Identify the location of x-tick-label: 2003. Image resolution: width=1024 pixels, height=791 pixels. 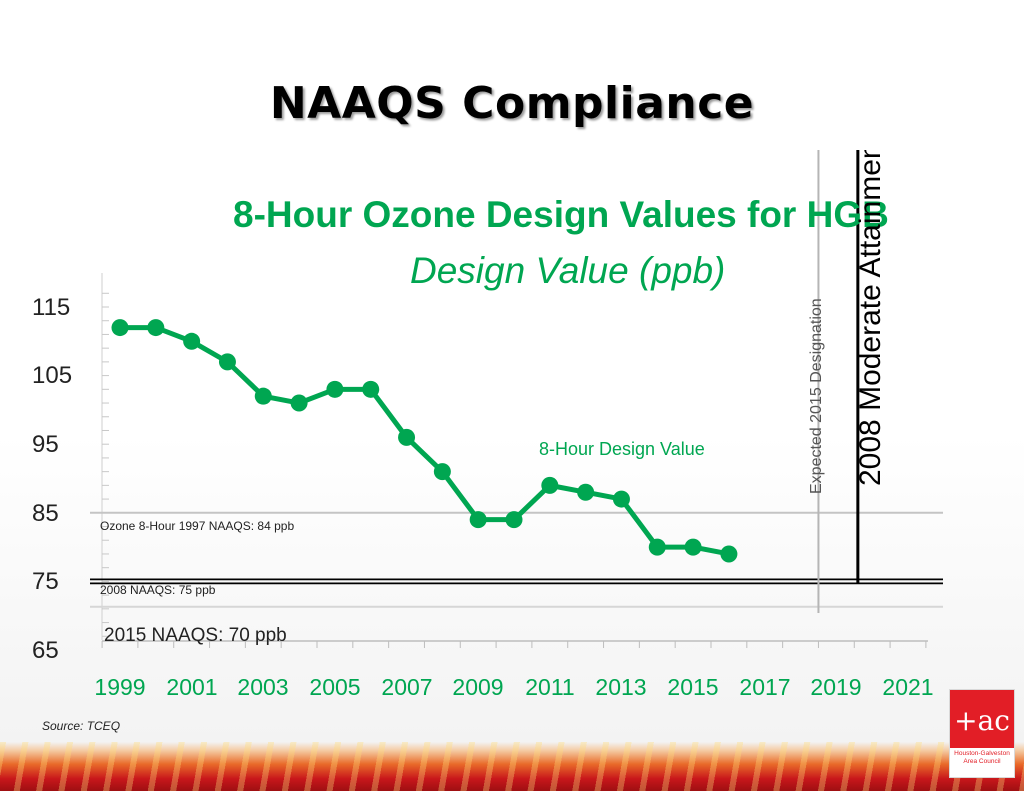
(263, 687).